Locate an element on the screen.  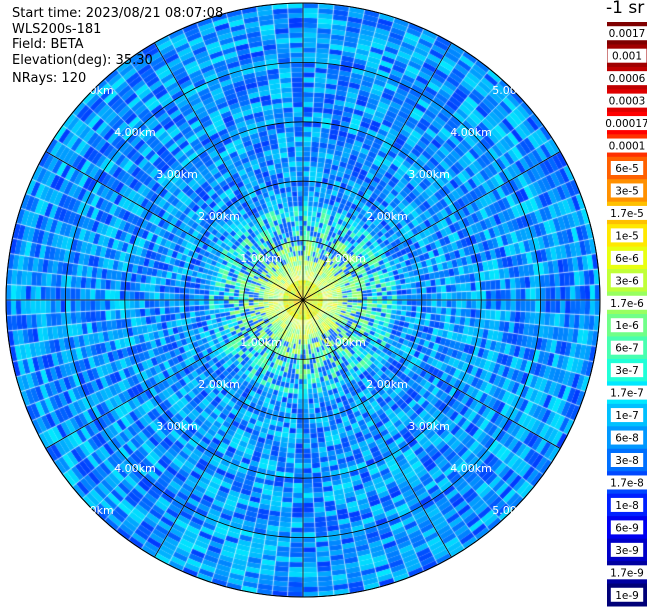
colorbar-tick-label: 0.0006 is located at coordinates (627, 79).